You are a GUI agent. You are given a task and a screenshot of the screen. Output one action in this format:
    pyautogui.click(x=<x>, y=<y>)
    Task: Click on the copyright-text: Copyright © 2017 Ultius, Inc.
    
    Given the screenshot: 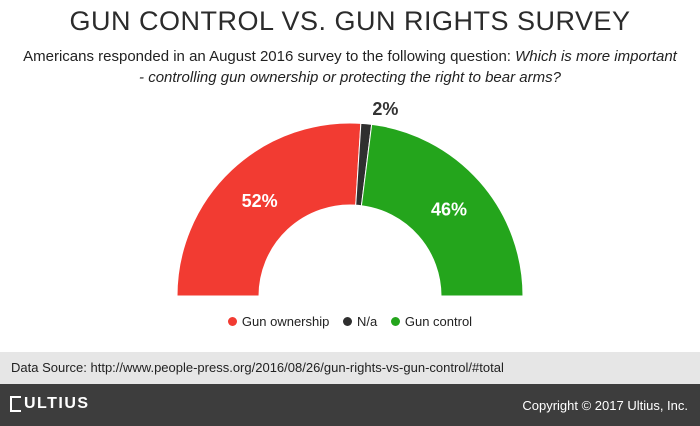 What is the action you would take?
    pyautogui.click(x=605, y=405)
    